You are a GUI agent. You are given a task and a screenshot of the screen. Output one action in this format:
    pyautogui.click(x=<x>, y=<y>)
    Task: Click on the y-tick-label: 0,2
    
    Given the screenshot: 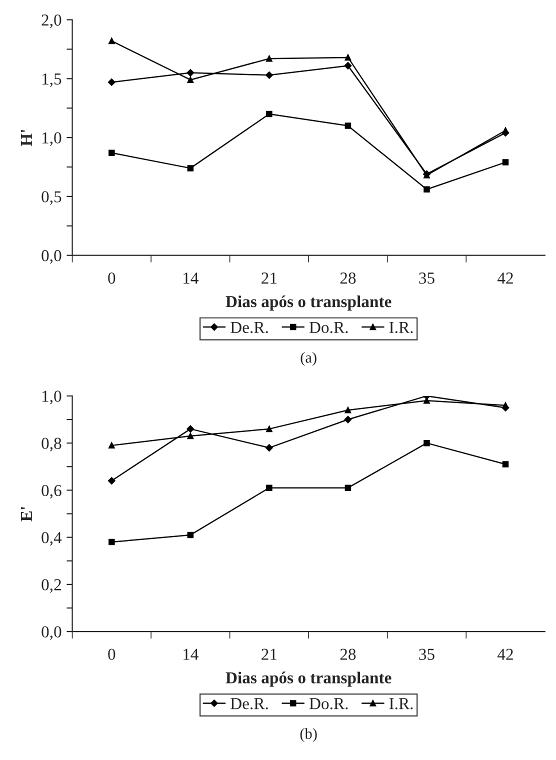 What is the action you would take?
    pyautogui.click(x=51, y=586)
    